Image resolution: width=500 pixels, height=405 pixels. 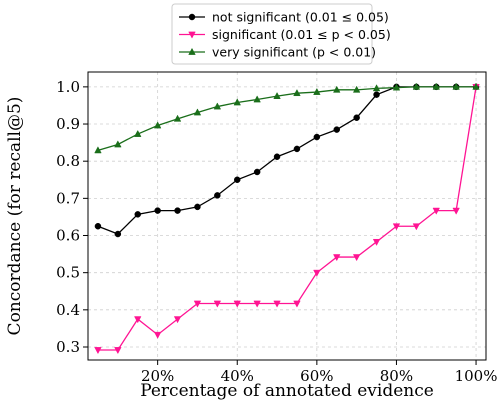 I want to click on legend-item: significant (0.01 ≤ p < 0.05), so click(x=285, y=34).